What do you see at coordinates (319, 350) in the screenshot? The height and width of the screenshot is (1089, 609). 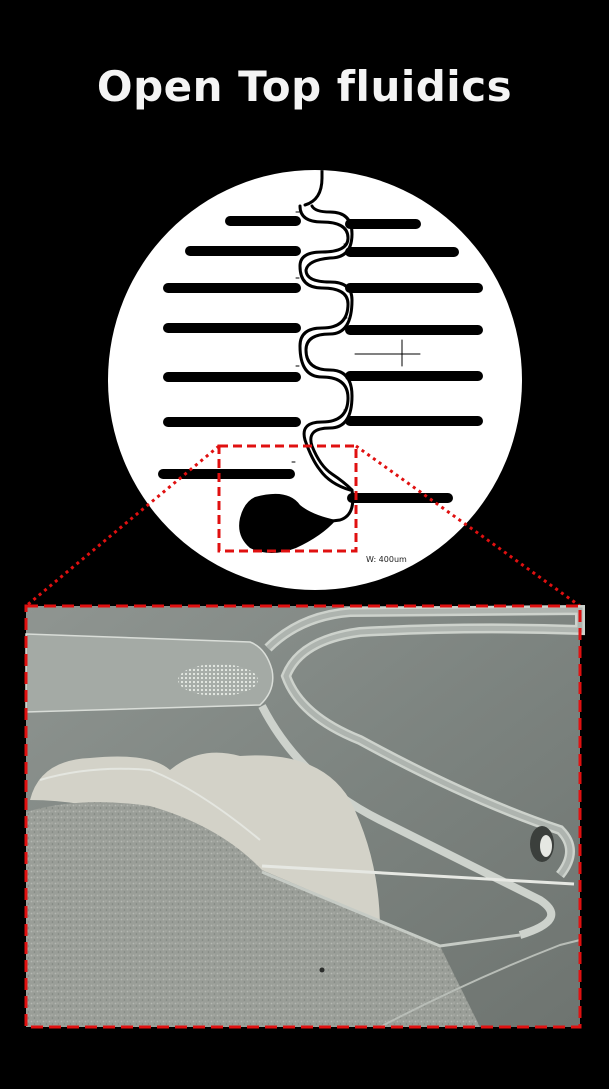 I see `tick-marks` at bounding box center [319, 350].